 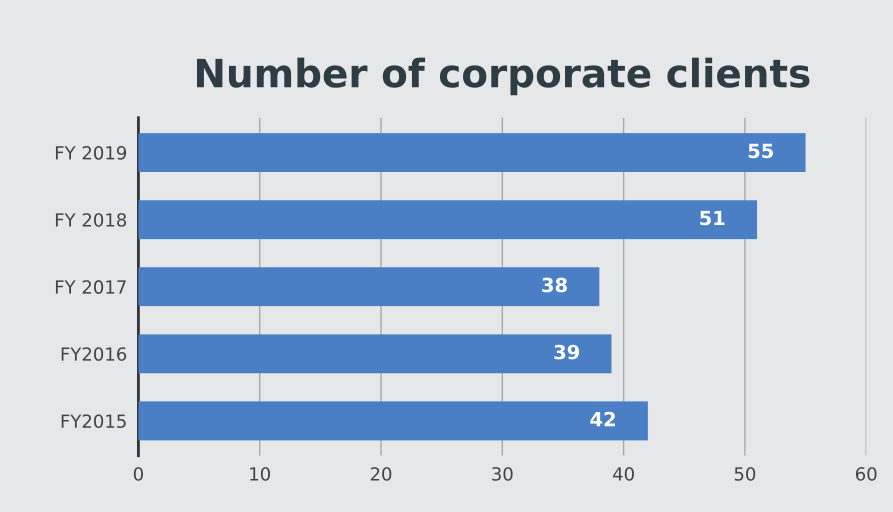 I want to click on x-tick-label: 0, so click(x=138, y=474).